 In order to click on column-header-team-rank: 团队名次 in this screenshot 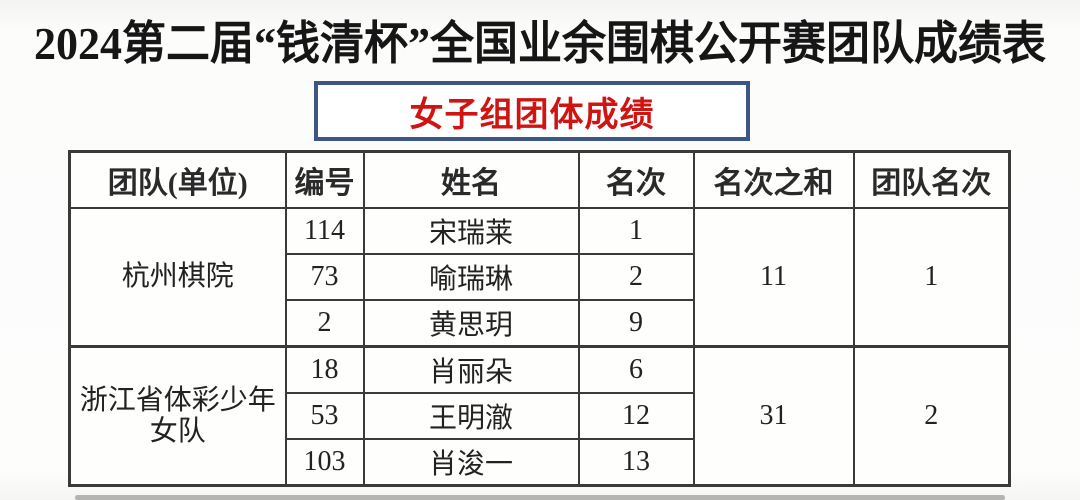, I will do `click(931, 179)`.